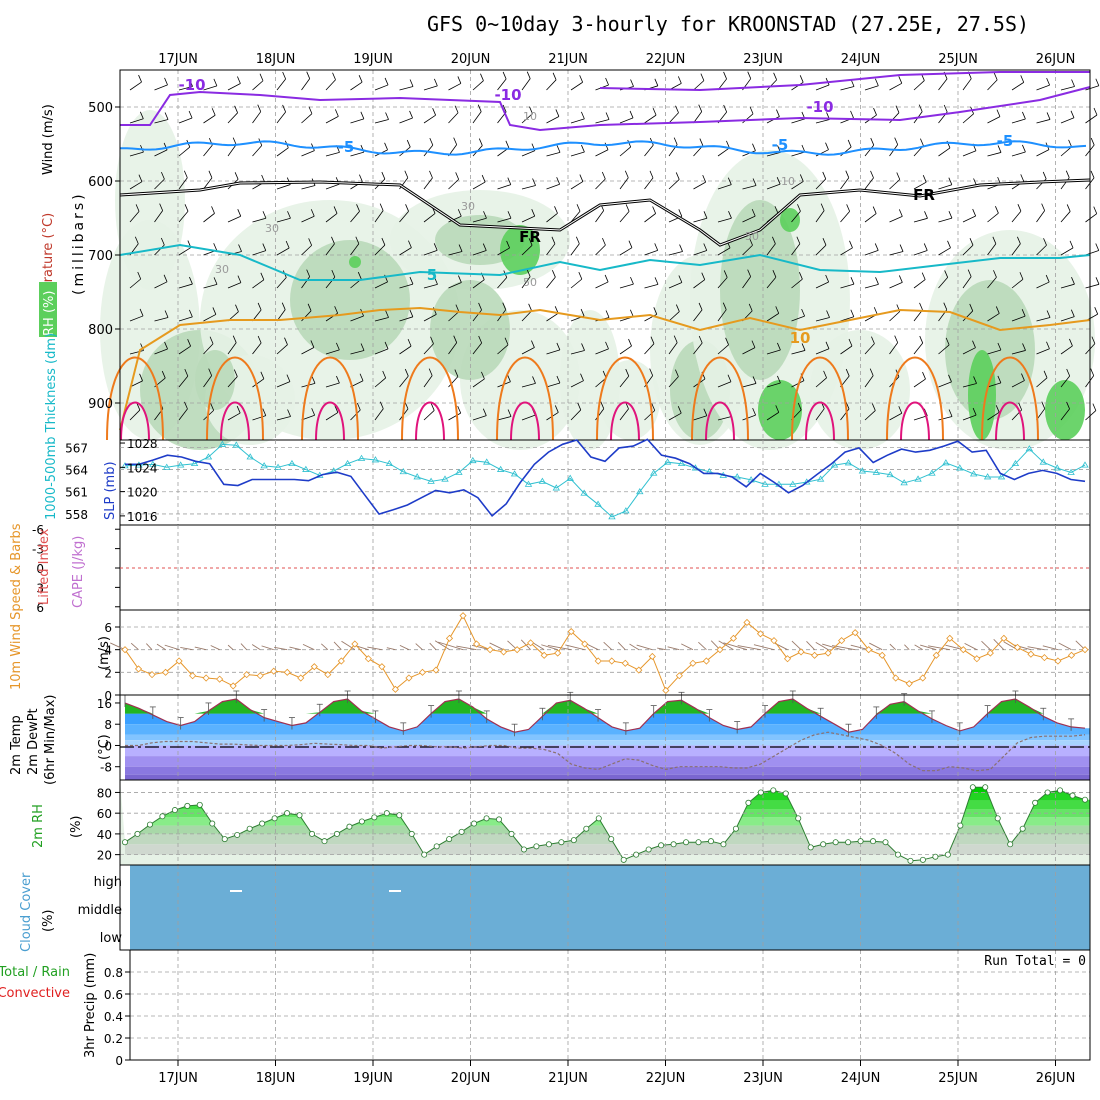 Image resolution: width=1100 pixels, height=1100 pixels. I want to click on precip-tick-label: 0.4, so click(113, 1017).